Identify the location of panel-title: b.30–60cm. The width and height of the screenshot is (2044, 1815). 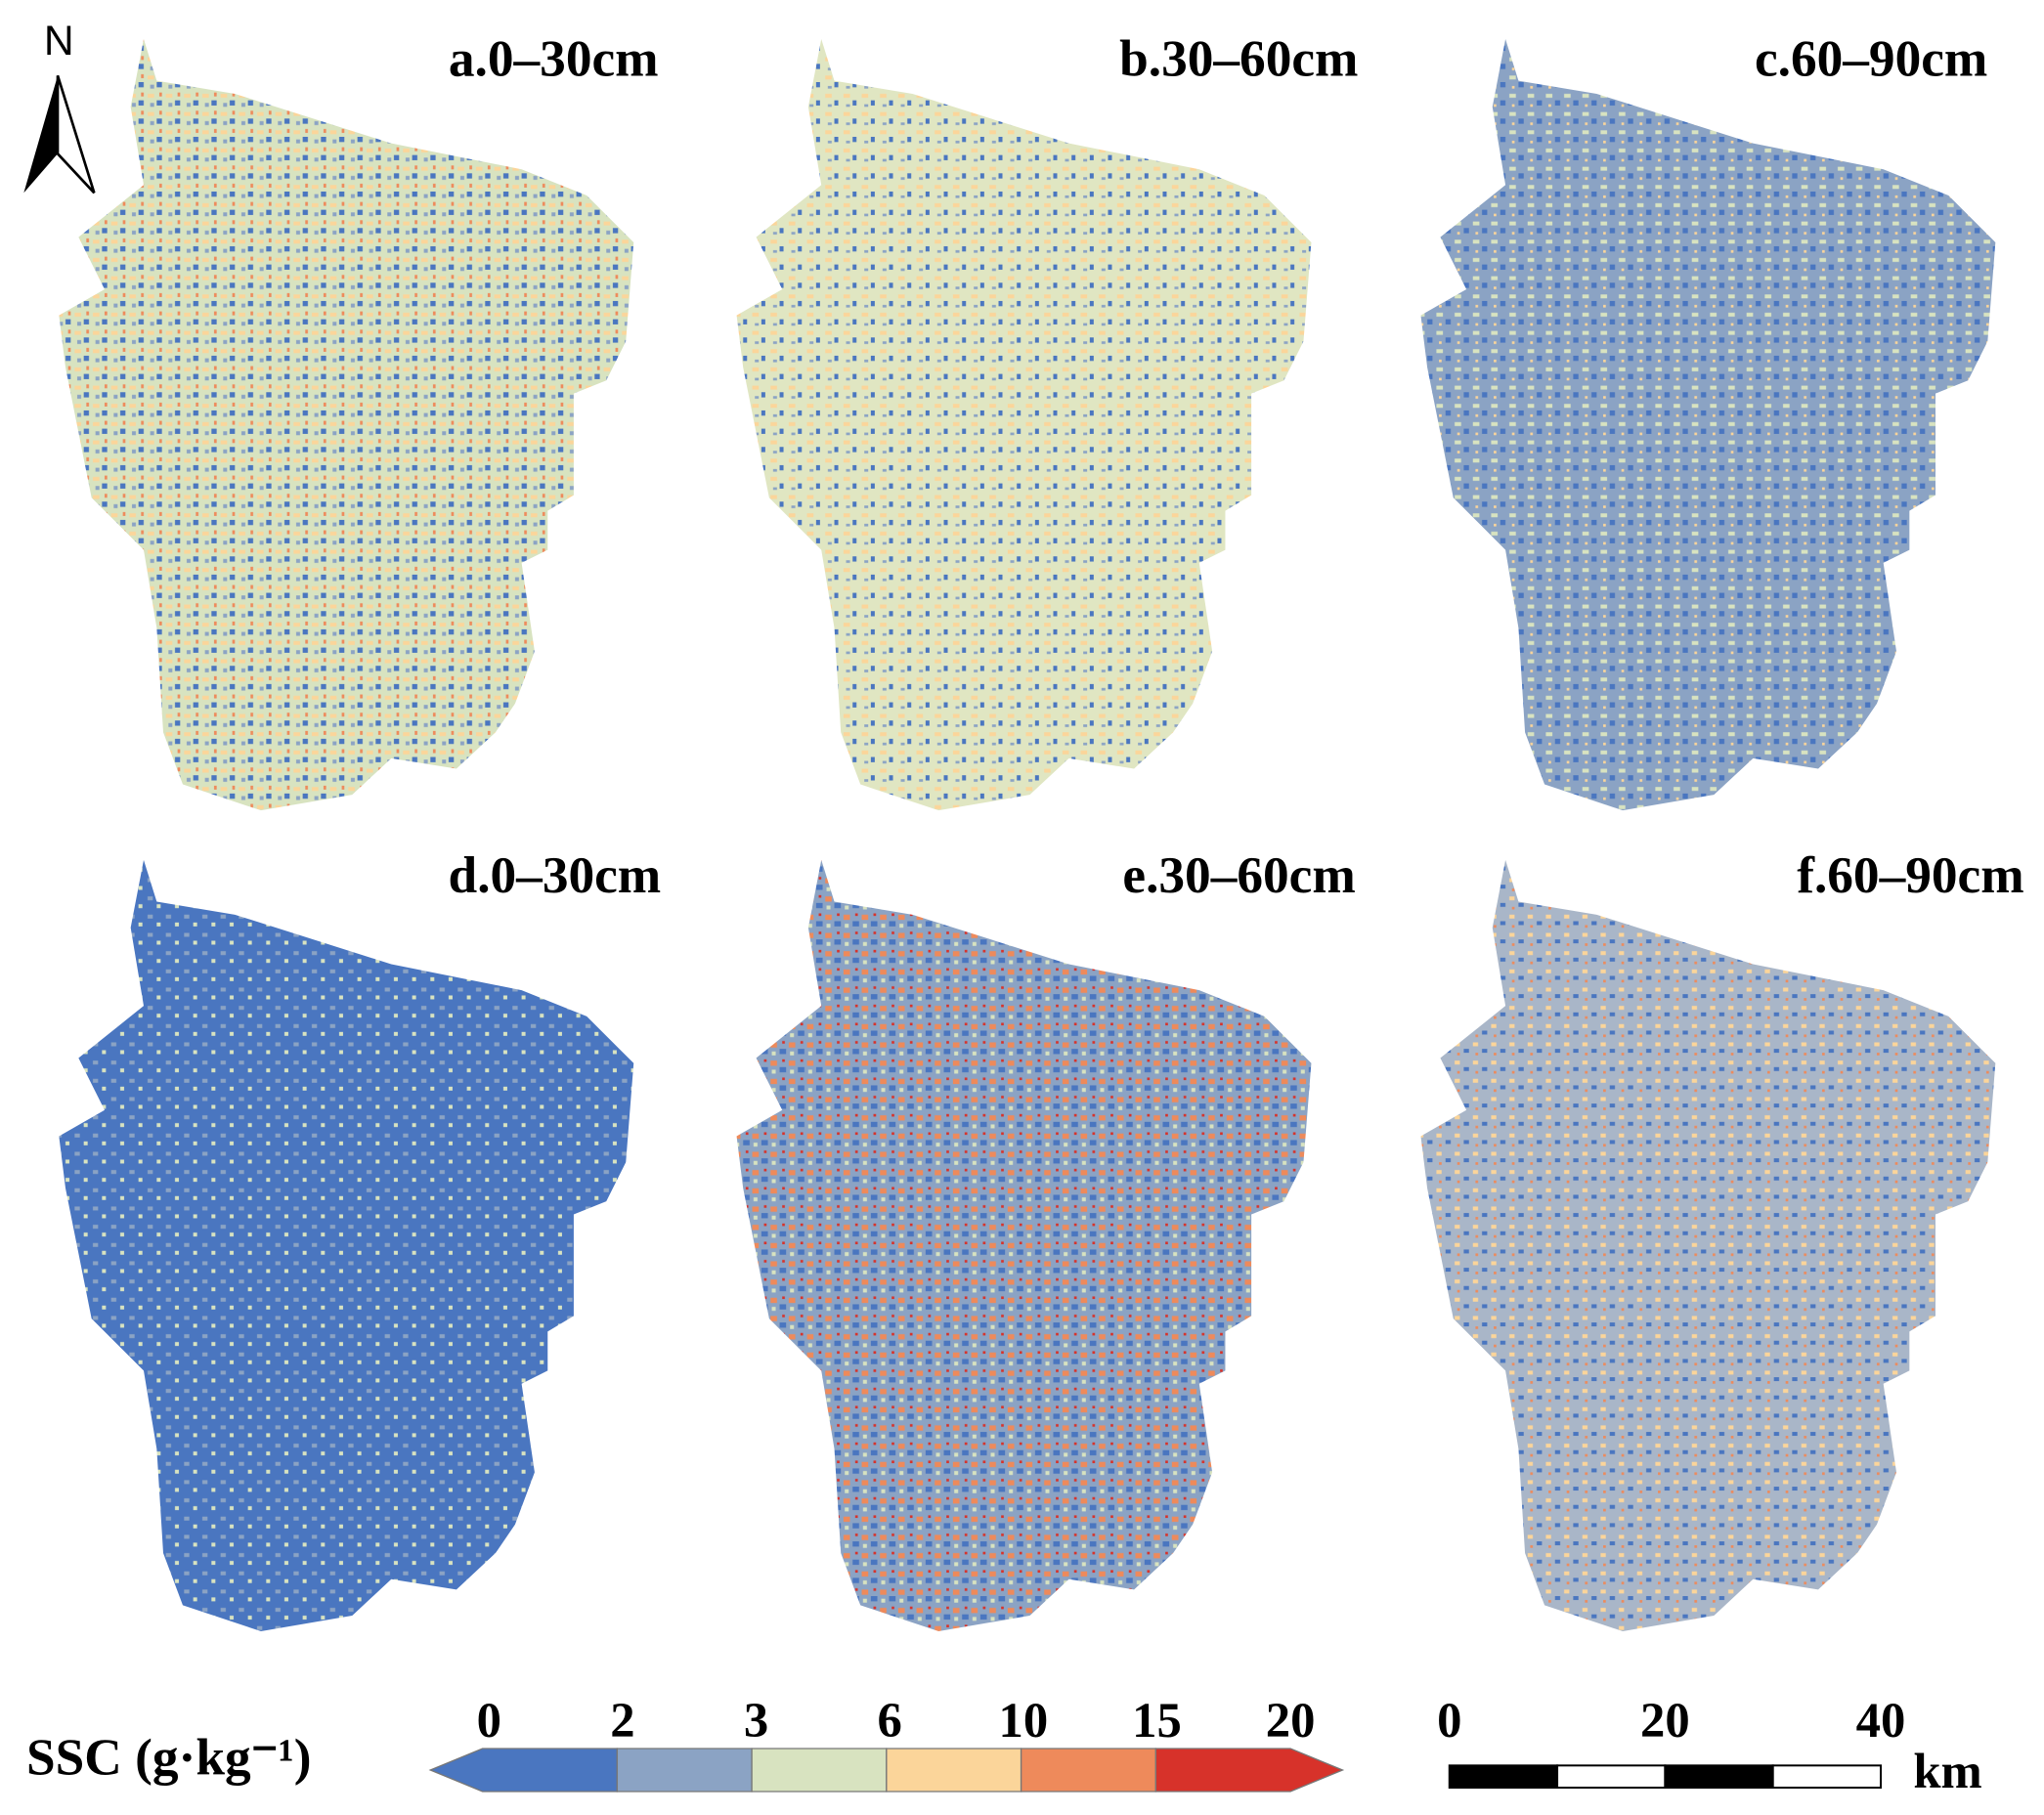
(1238, 57).